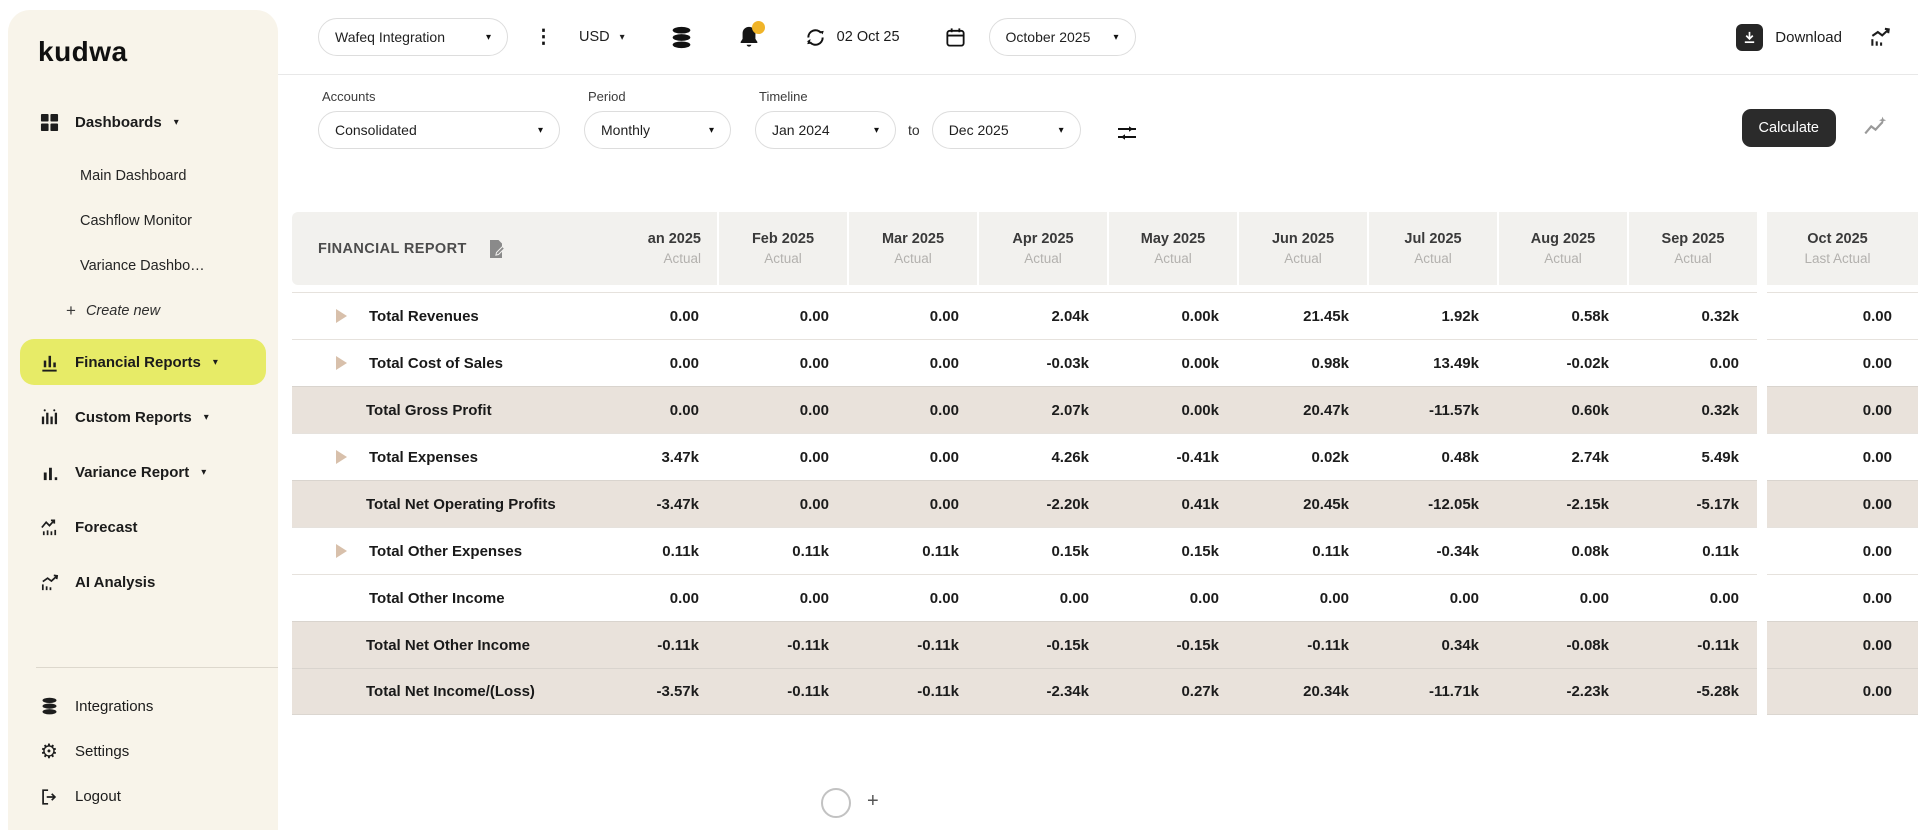 Image resolution: width=1918 pixels, height=830 pixels. I want to click on sidebar-item-forecast: Forecast, so click(143, 527).